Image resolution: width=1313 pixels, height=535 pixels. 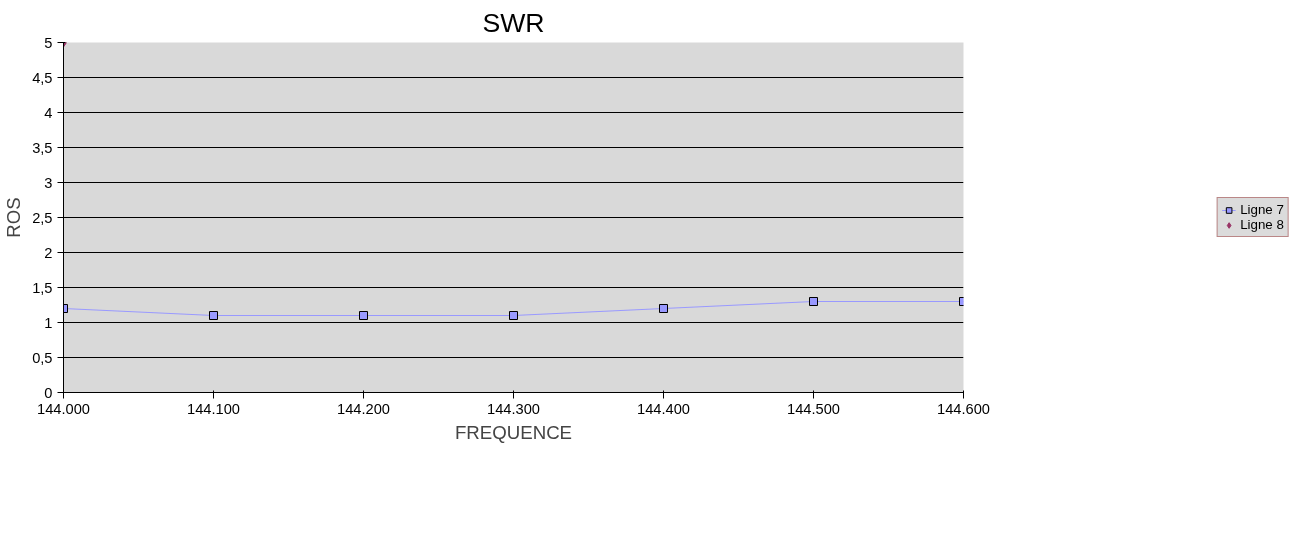 I want to click on y-tick-label: 2,5, so click(x=42, y=217).